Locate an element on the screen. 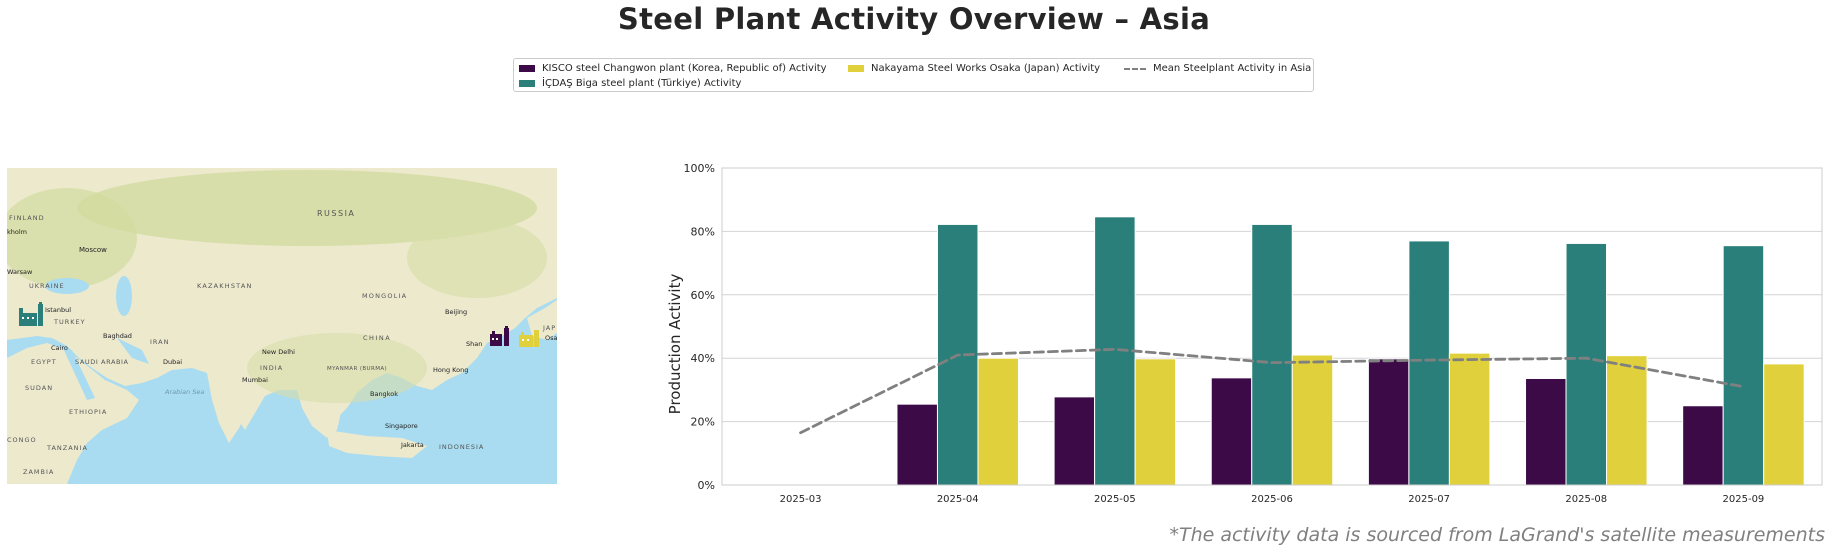 The height and width of the screenshot is (554, 1828). y-tick-label: 0% is located at coordinates (706, 485).